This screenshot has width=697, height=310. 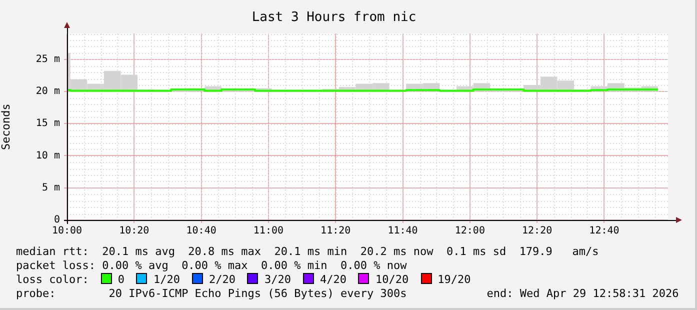 I want to click on x-tick-label: 11:00, so click(x=268, y=231).